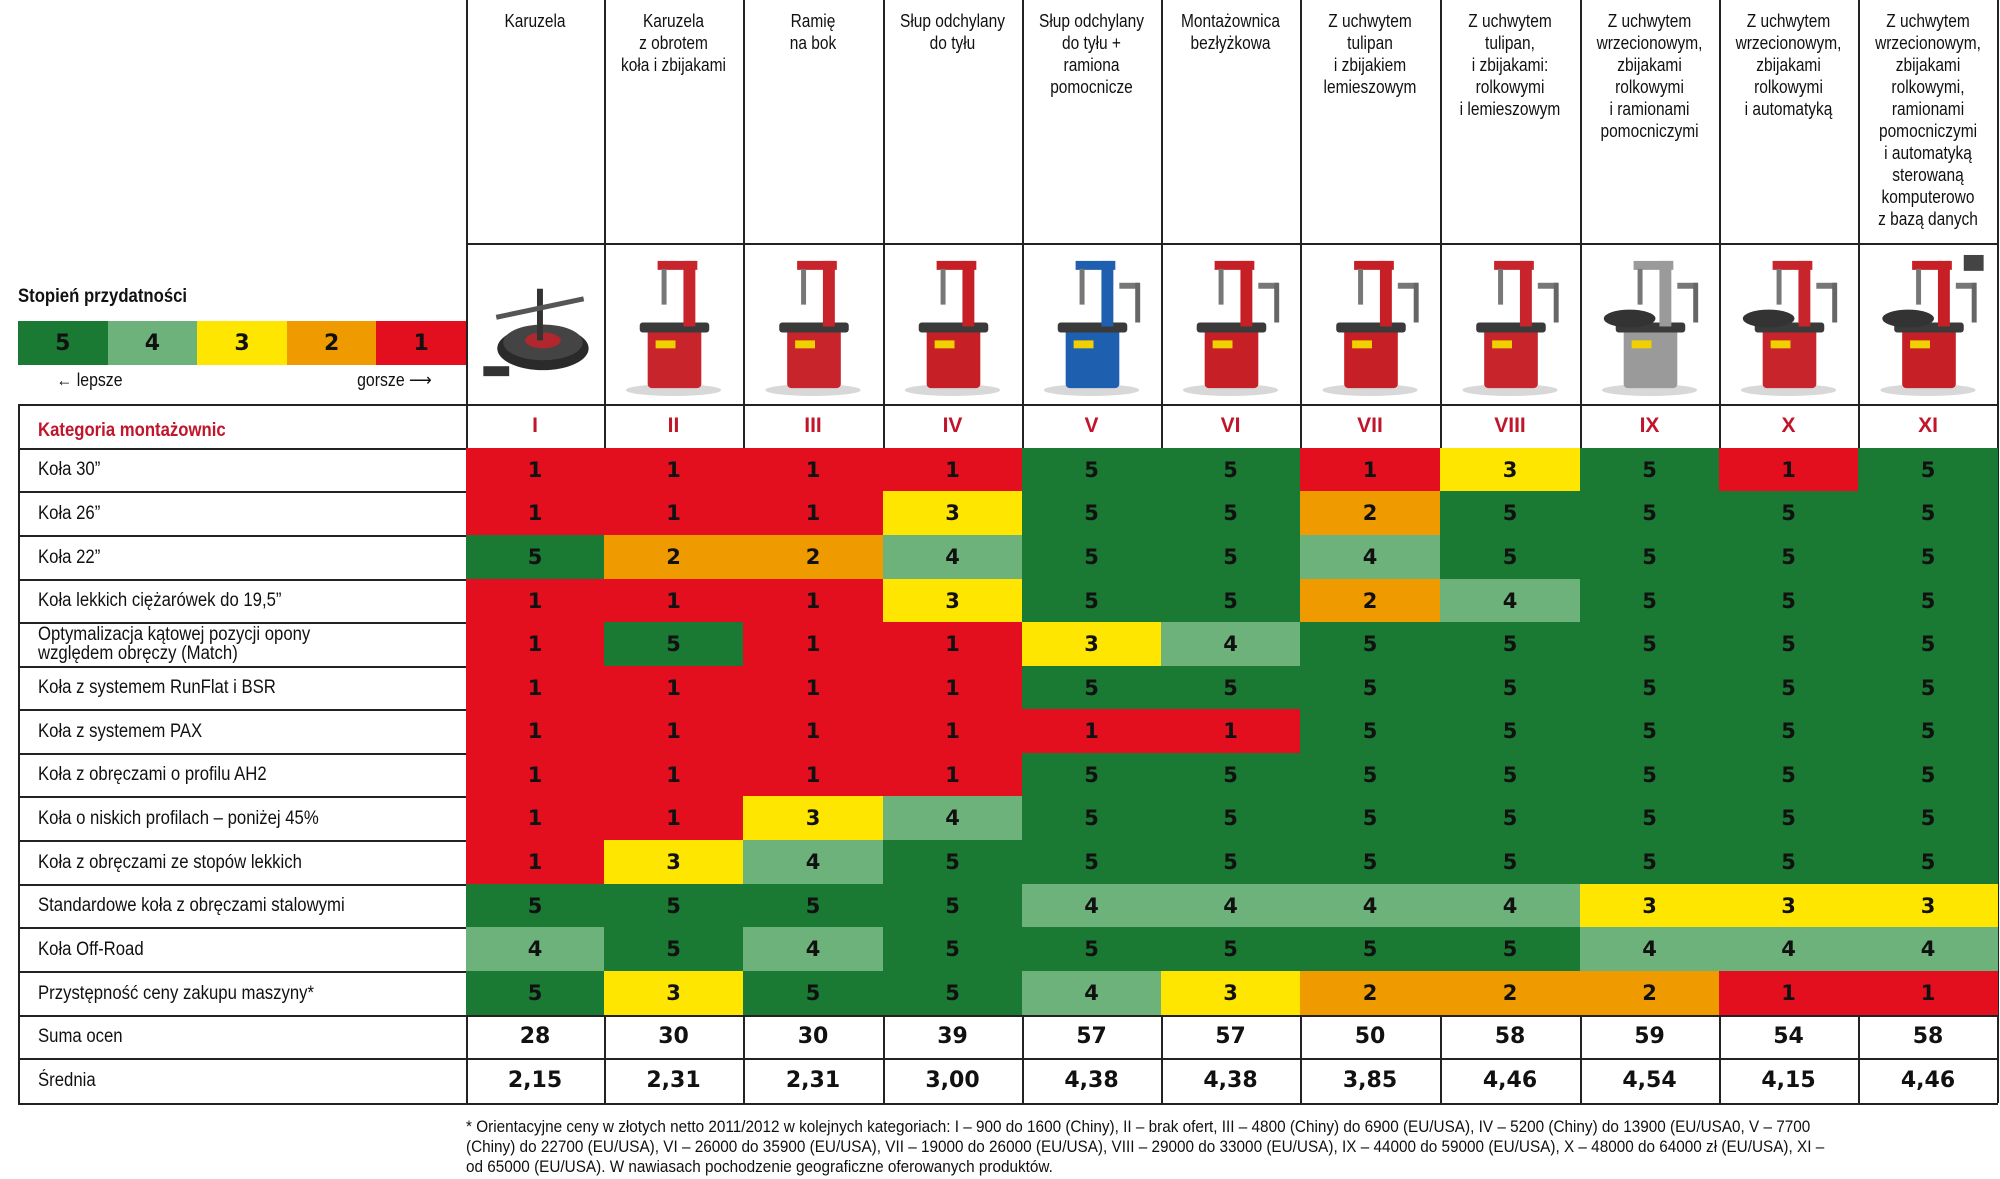 The width and height of the screenshot is (2000, 1179). I want to click on row-label: Koła Off-Road, so click(91, 949).